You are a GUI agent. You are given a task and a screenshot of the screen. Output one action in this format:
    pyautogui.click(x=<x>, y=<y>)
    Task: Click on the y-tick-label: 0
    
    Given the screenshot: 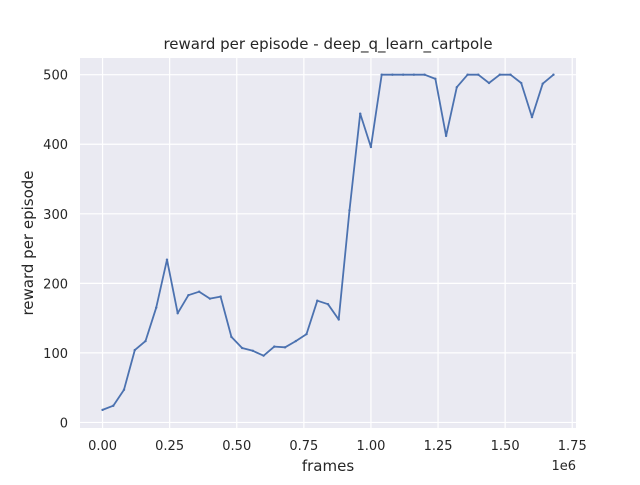 What is the action you would take?
    pyautogui.click(x=64, y=423)
    